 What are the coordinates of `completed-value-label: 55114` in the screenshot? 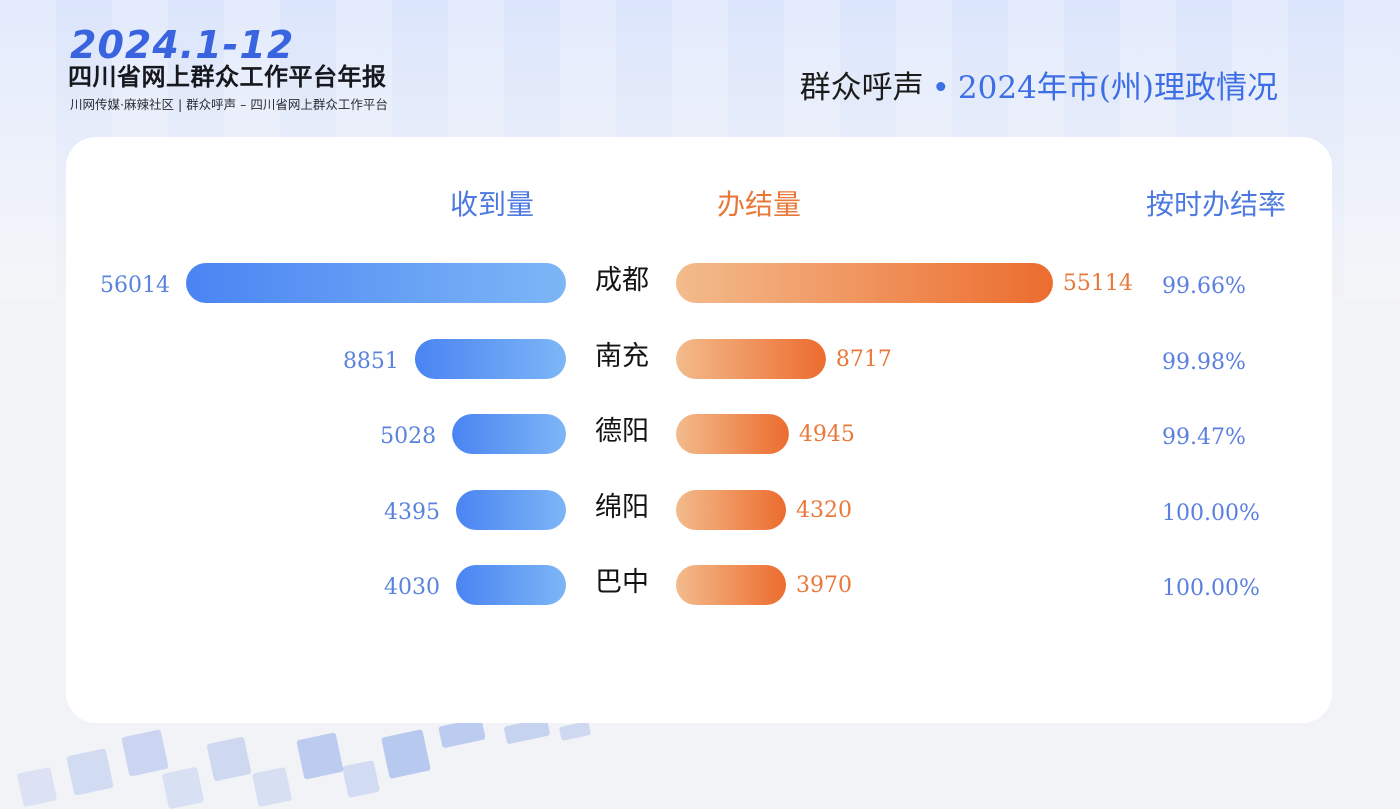 It's located at (1098, 283).